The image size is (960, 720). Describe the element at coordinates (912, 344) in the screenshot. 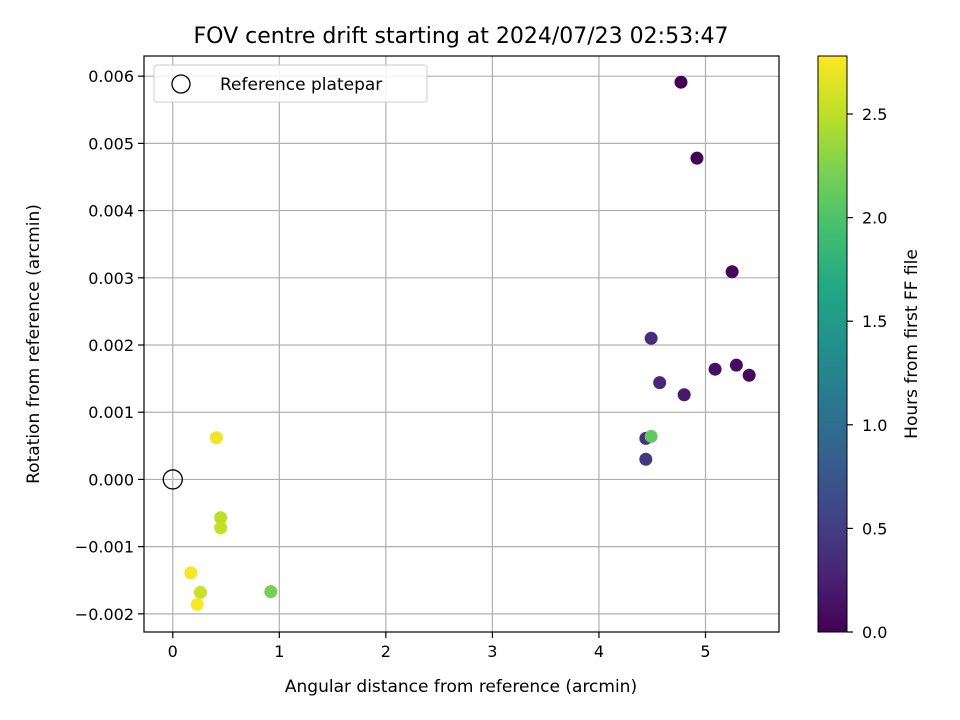

I see `colorbar-label: Hours from first FF file` at that location.